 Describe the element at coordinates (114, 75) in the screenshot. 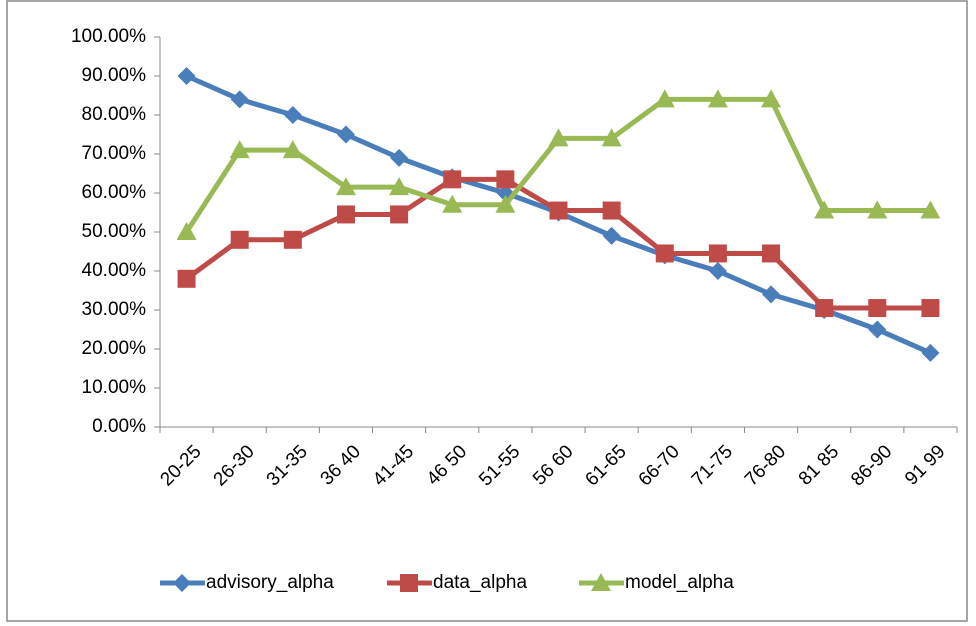

I see `y-tick-label: 90.00%` at that location.